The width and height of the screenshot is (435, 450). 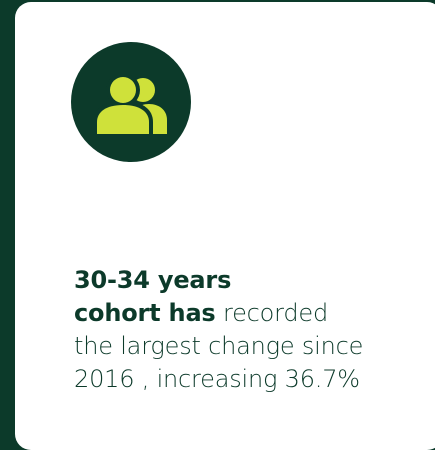 What do you see at coordinates (145, 313) in the screenshot?
I see `stat-highlight-line2: cohort has` at bounding box center [145, 313].